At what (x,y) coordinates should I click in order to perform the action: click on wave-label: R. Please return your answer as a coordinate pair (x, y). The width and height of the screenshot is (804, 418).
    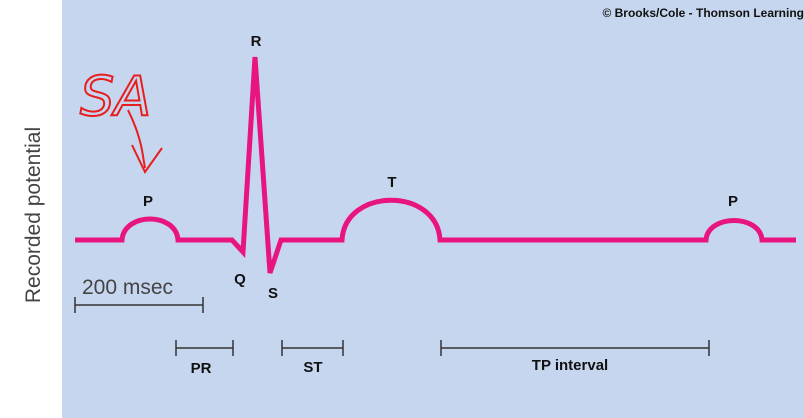
    Looking at the image, I should click on (256, 41).